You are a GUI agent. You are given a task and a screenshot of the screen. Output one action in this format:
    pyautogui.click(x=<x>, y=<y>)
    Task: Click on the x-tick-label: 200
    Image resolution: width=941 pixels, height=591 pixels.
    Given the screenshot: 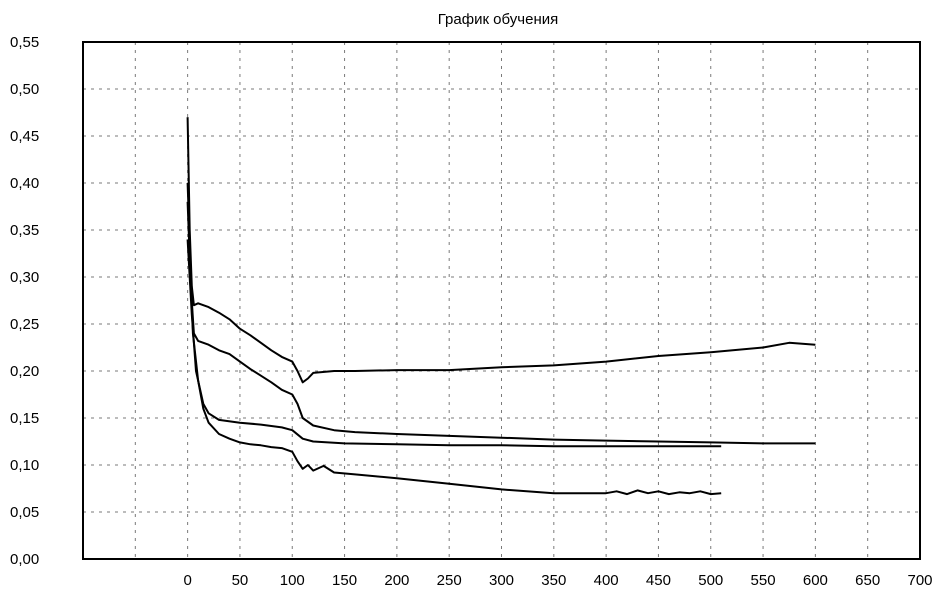 What is the action you would take?
    pyautogui.click(x=396, y=580)
    